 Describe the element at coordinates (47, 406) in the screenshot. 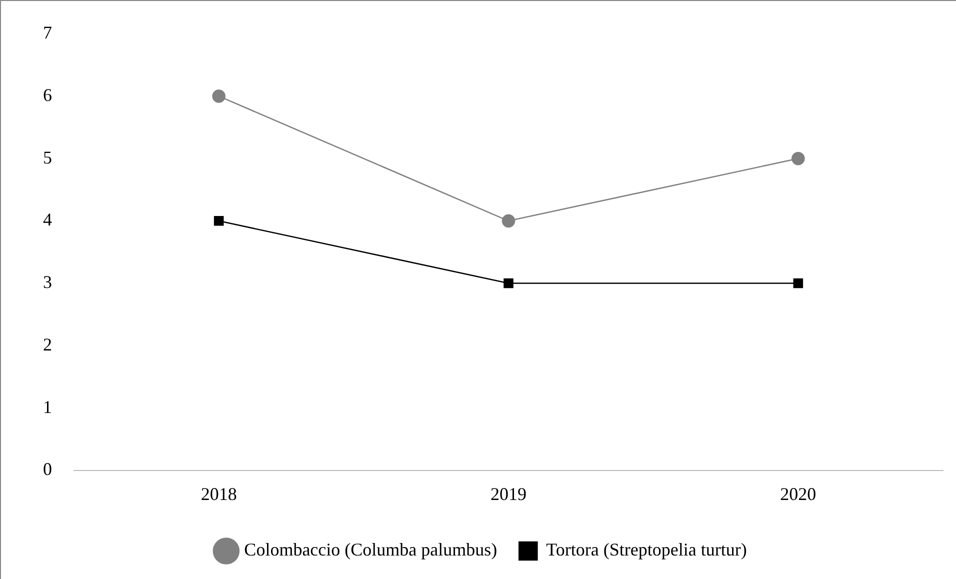

I see `y-tick-label: 1` at that location.